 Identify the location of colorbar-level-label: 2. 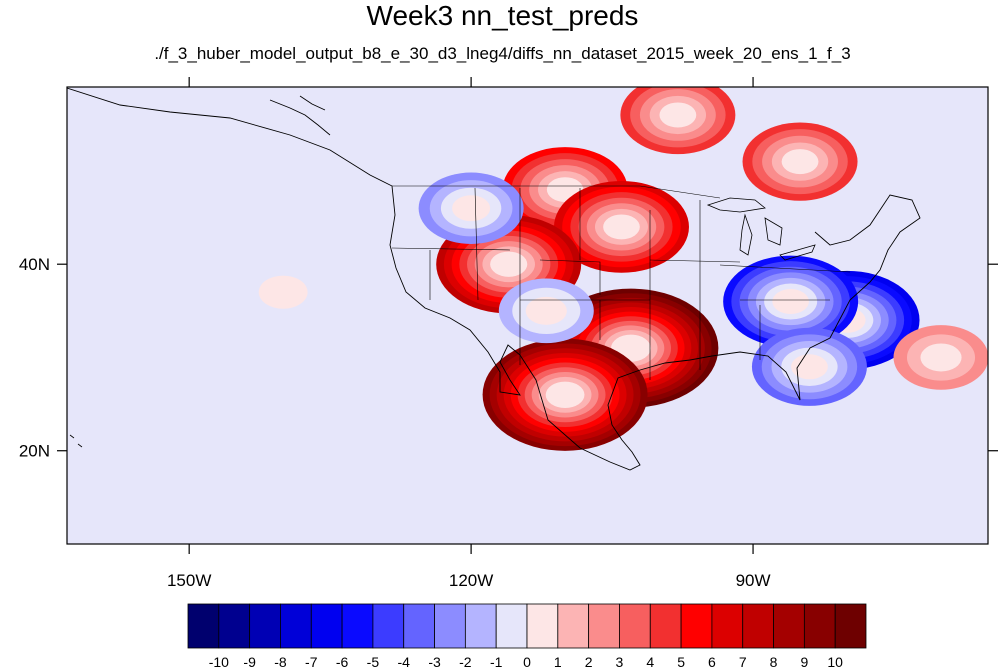
(589, 662).